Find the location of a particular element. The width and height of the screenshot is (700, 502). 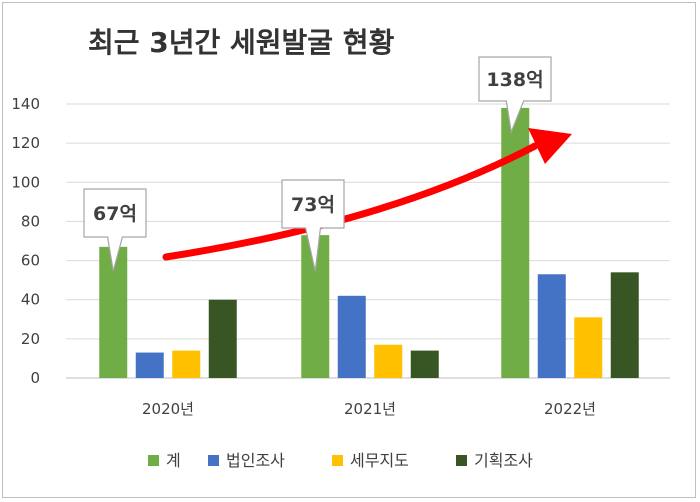

legend: 계 법인조사 세무지도 기획조사 is located at coordinates (340, 460).